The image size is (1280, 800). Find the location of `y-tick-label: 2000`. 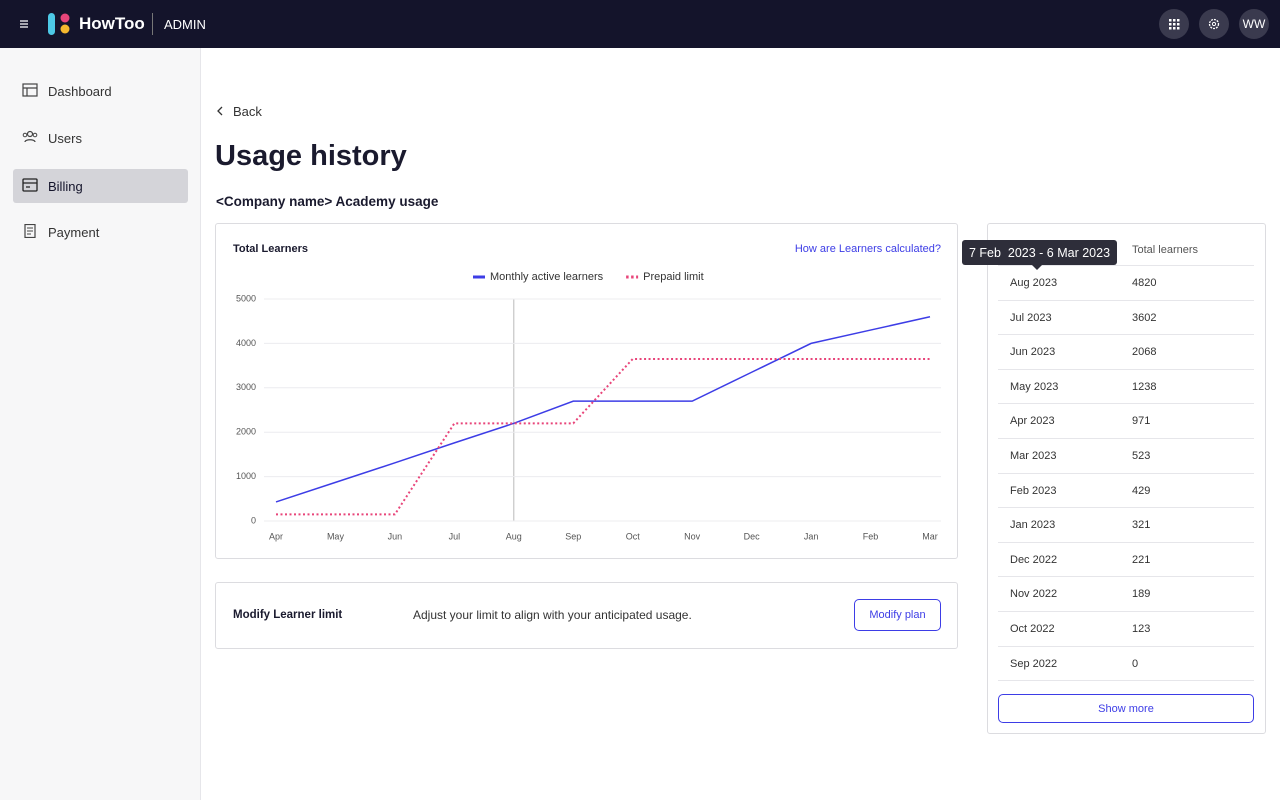

y-tick-label: 2000 is located at coordinates (246, 432).